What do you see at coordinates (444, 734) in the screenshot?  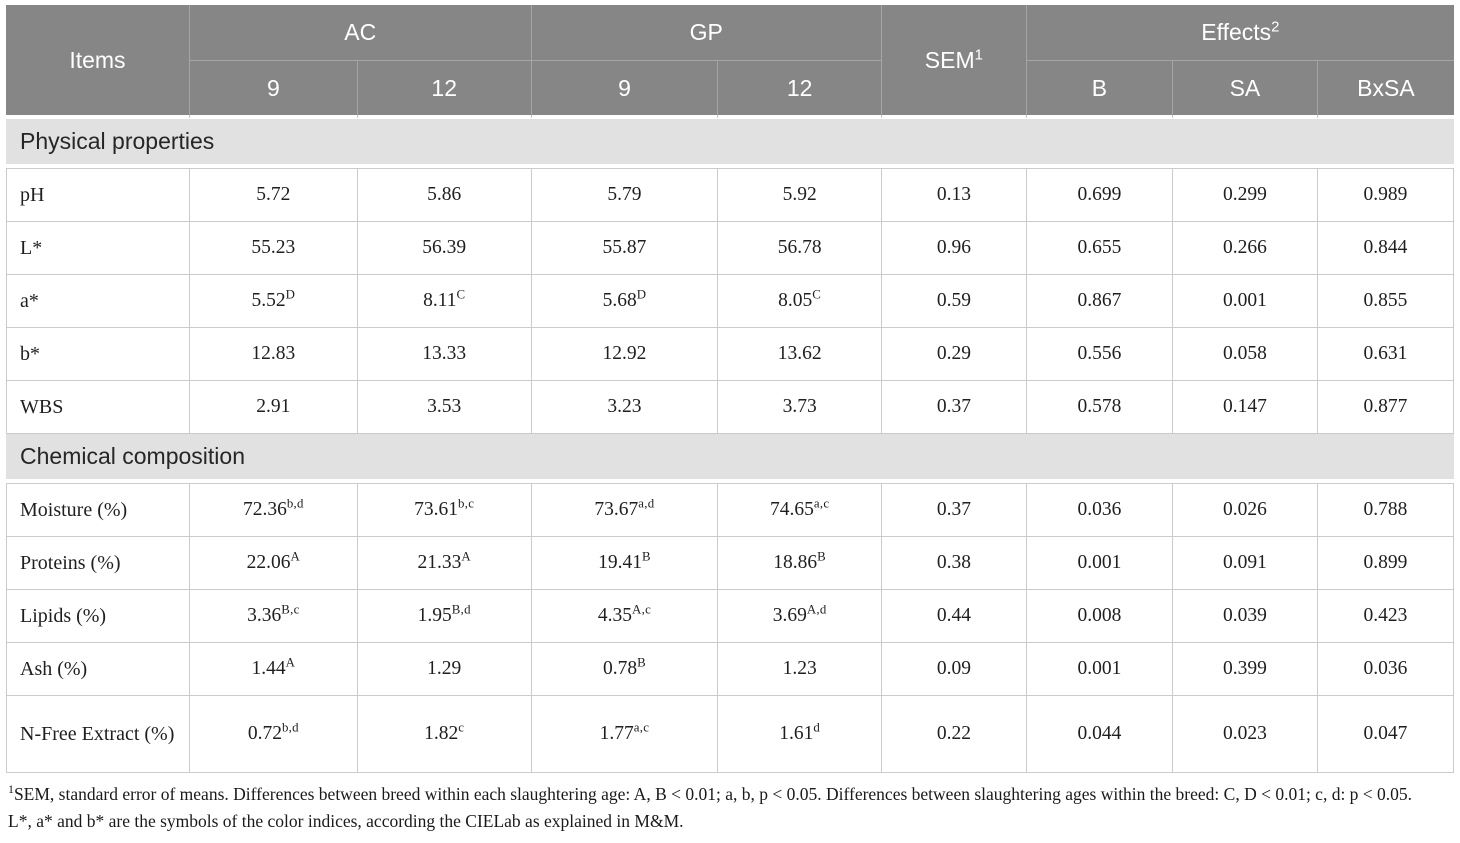 I see `table-cell: 1.82c` at bounding box center [444, 734].